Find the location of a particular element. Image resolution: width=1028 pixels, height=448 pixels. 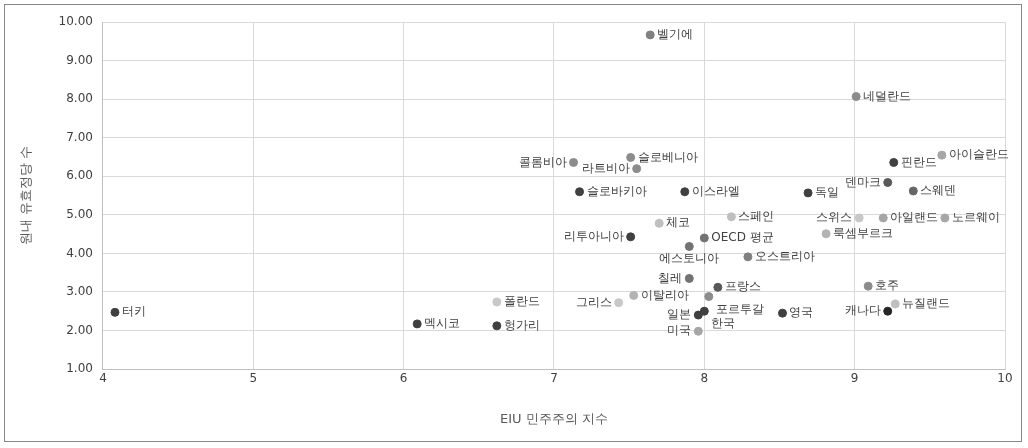

annotation: 벨기에 is located at coordinates (675, 34).